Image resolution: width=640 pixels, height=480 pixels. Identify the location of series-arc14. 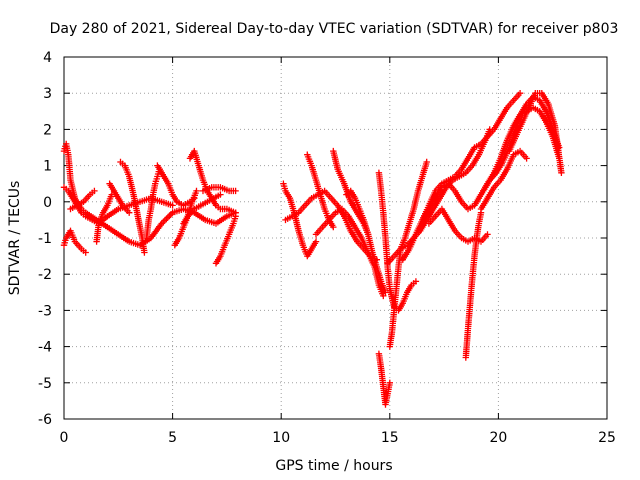
(225, 240).